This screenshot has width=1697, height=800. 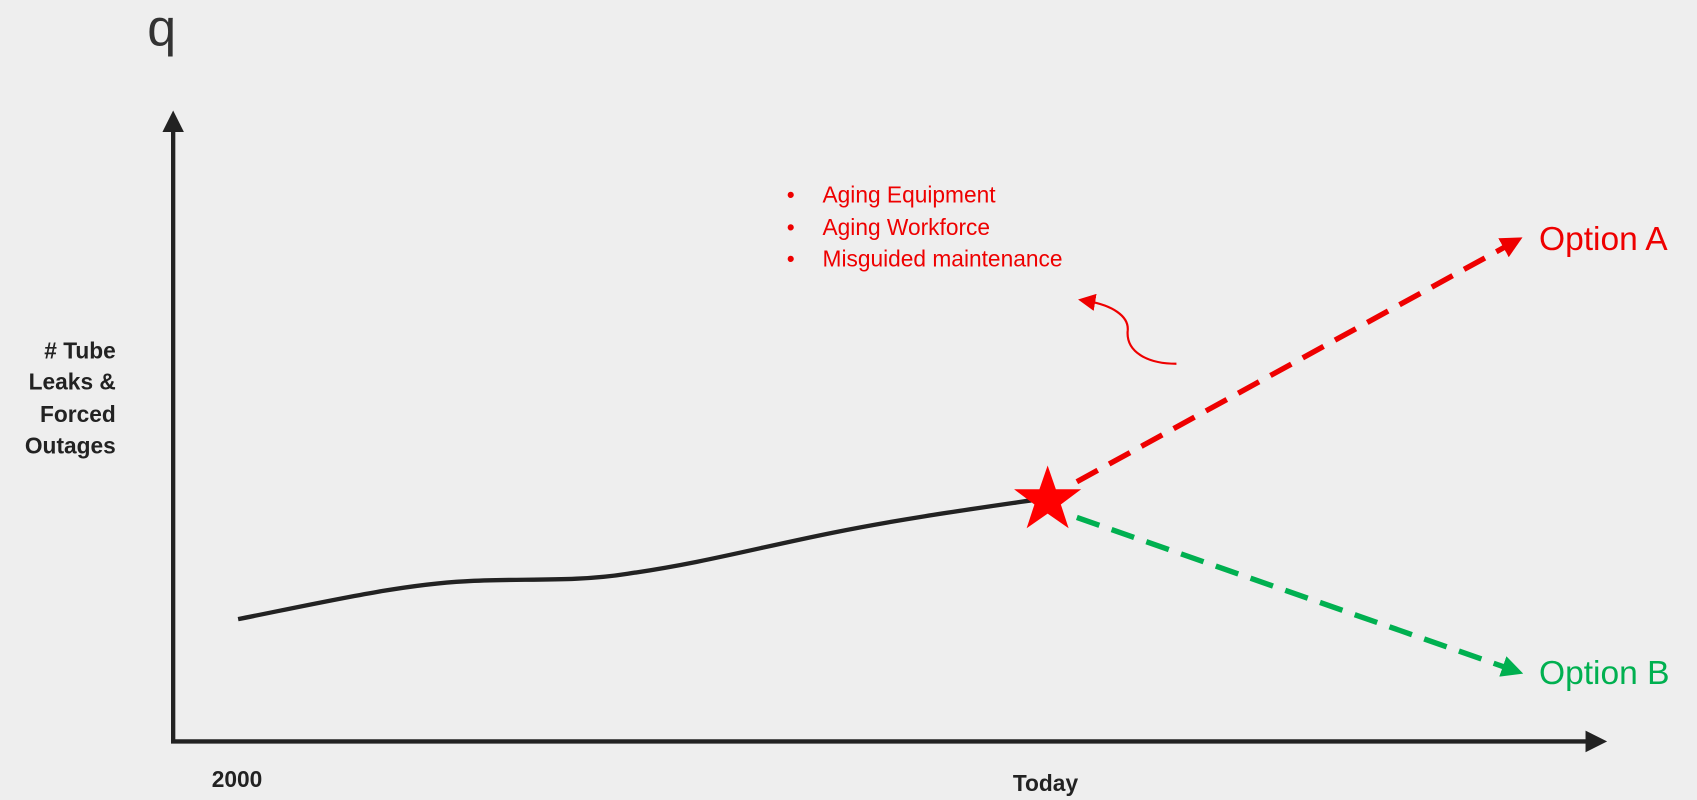 I want to click on cause: Aging Equipment, so click(x=910, y=194).